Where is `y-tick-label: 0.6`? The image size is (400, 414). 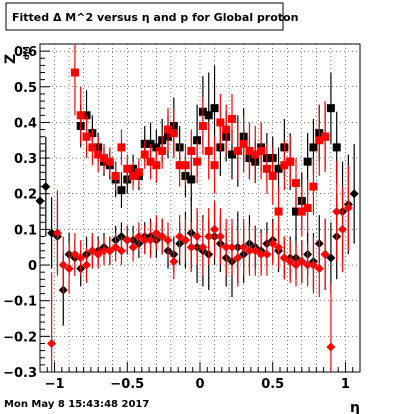
y-tick-label: 0.6 is located at coordinates (25, 52).